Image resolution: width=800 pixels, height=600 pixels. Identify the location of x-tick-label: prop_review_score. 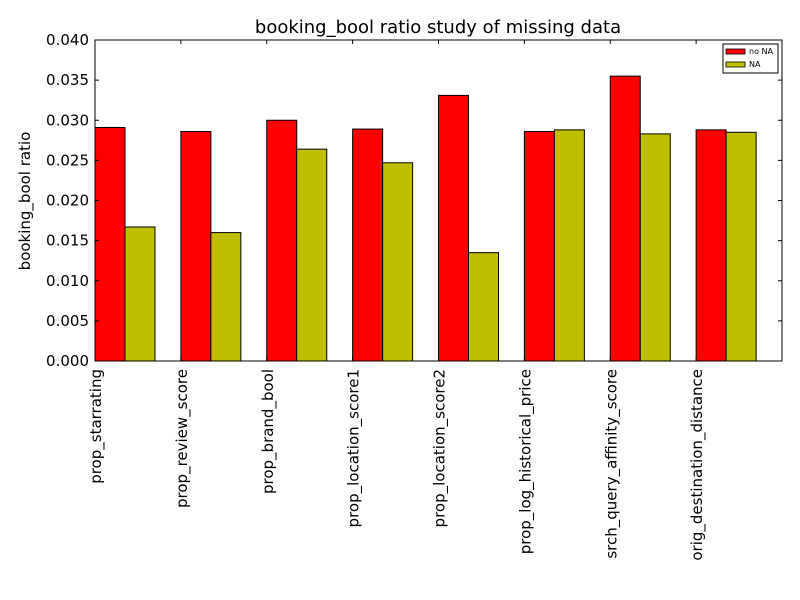
(182, 438).